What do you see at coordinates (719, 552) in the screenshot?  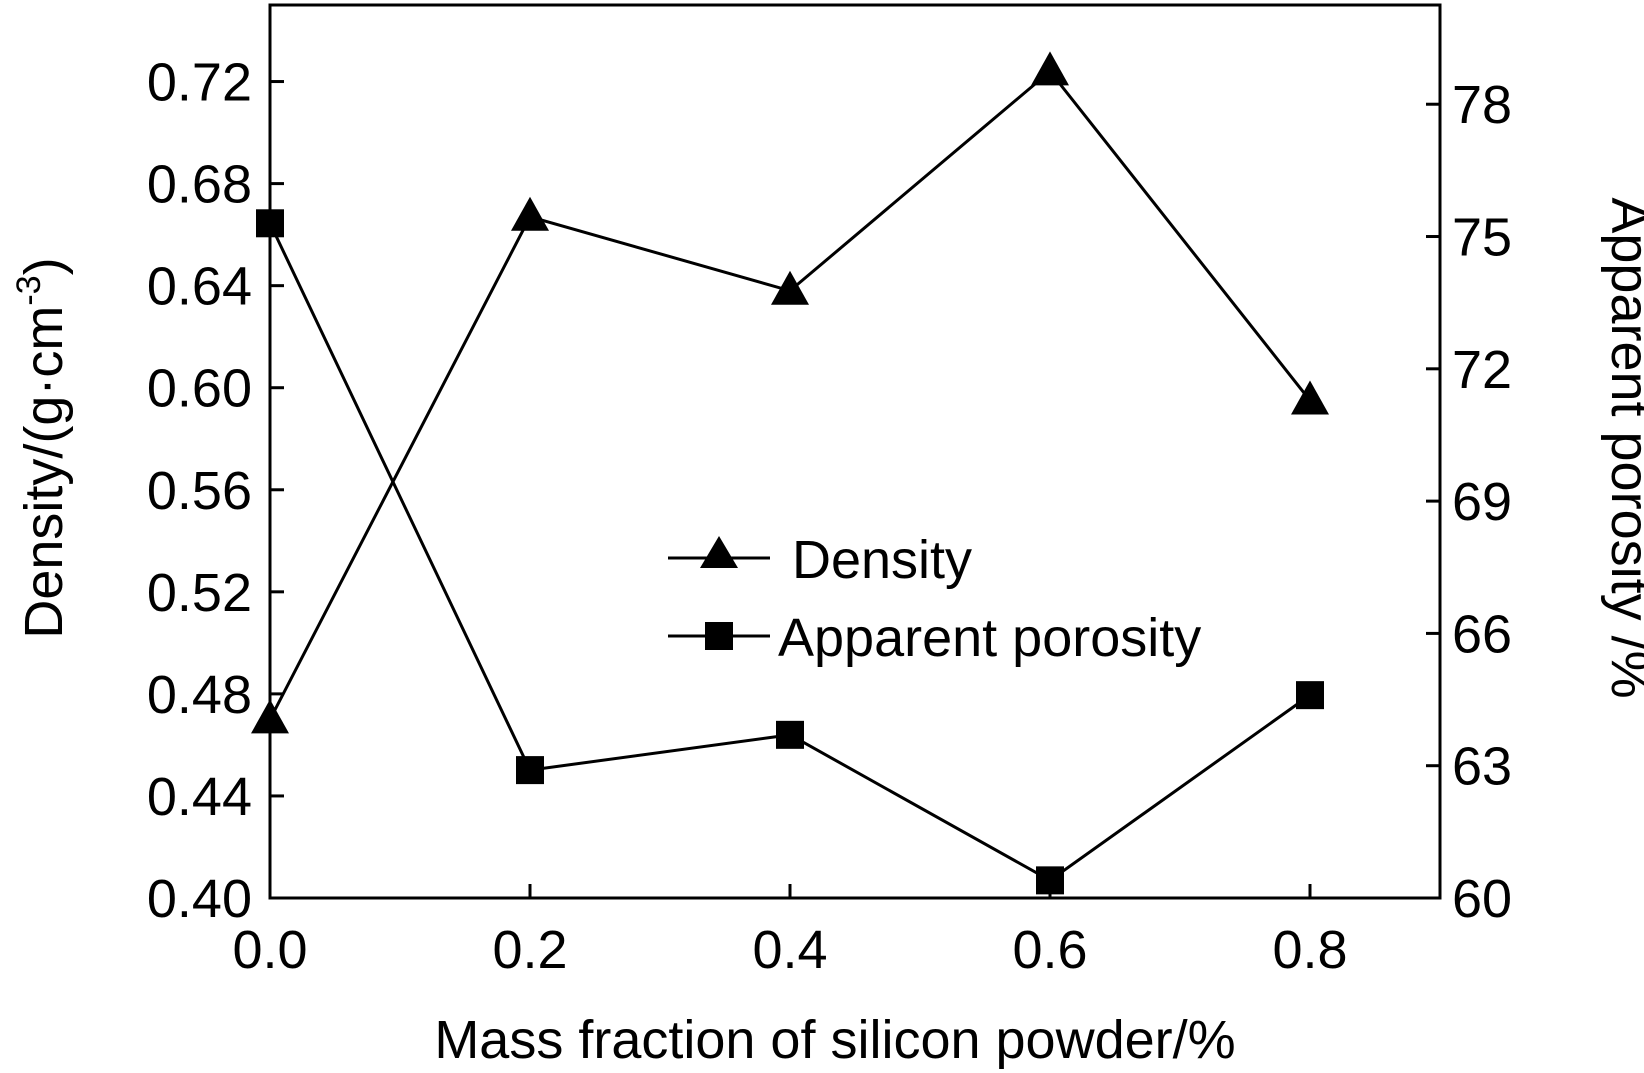 I see `legend-density-marker` at bounding box center [719, 552].